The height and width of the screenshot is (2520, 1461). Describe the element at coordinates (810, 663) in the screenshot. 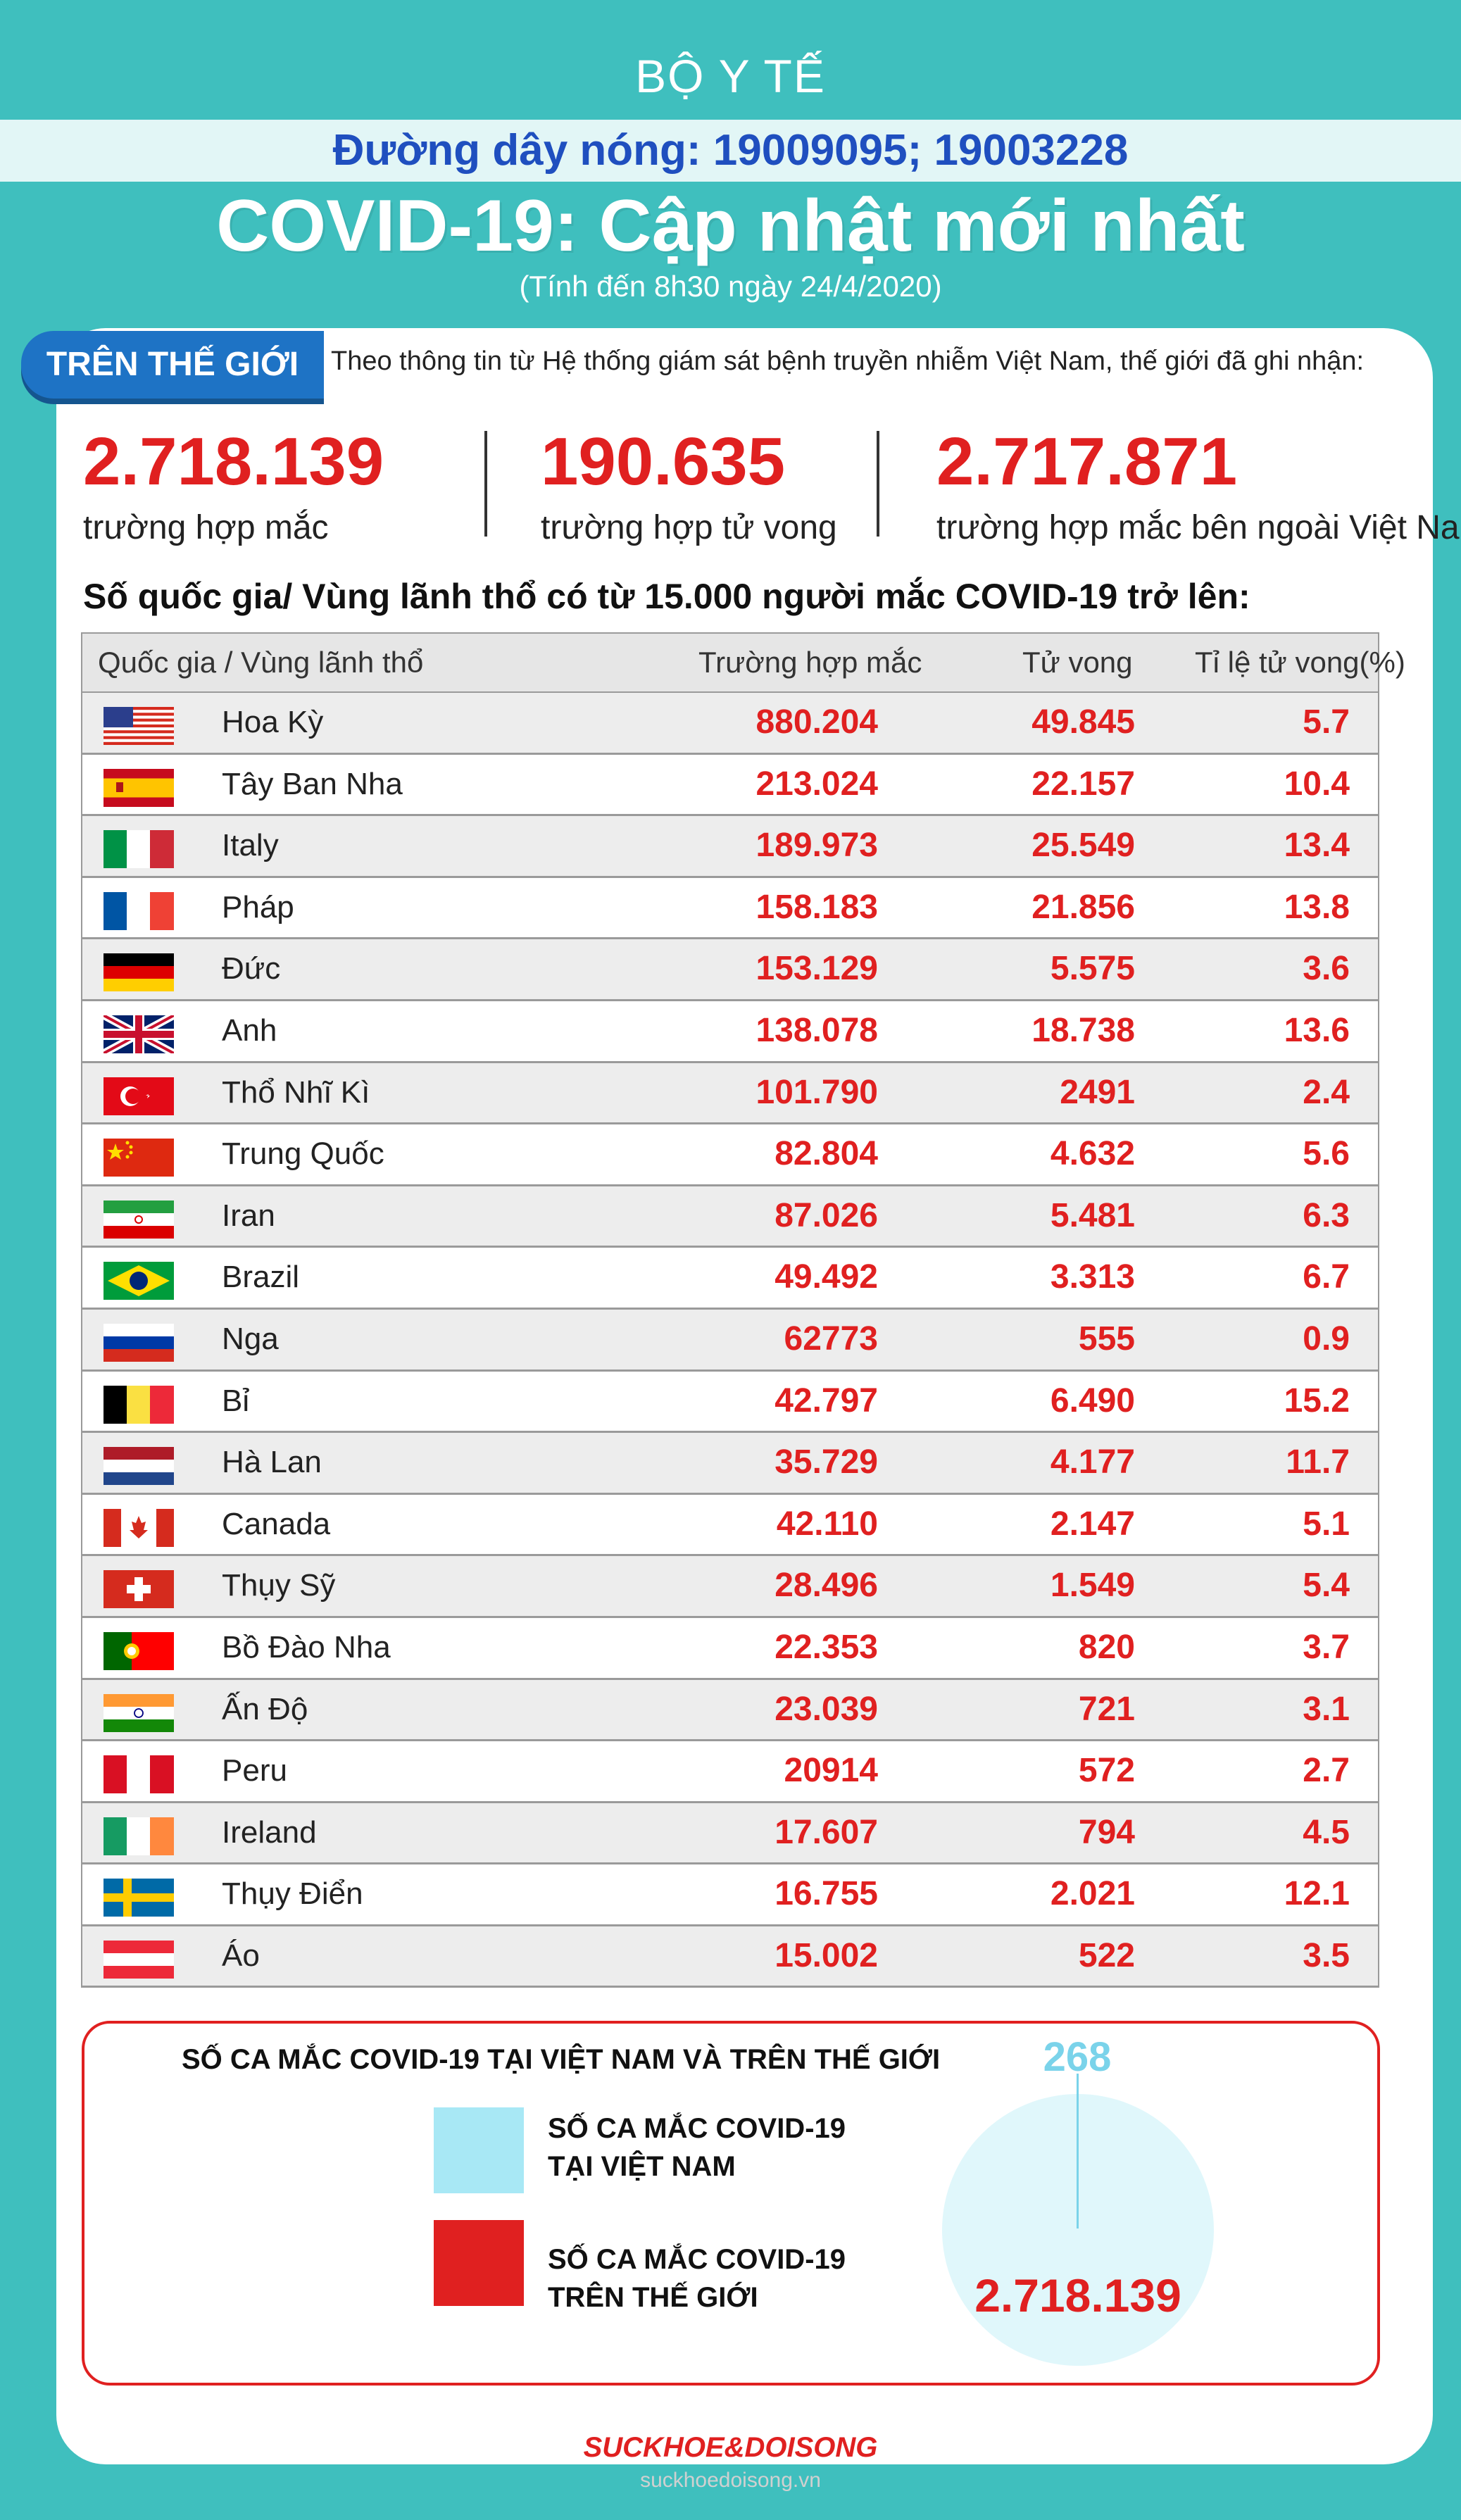

I see `column-header-cases: Trường hợp mắc` at that location.